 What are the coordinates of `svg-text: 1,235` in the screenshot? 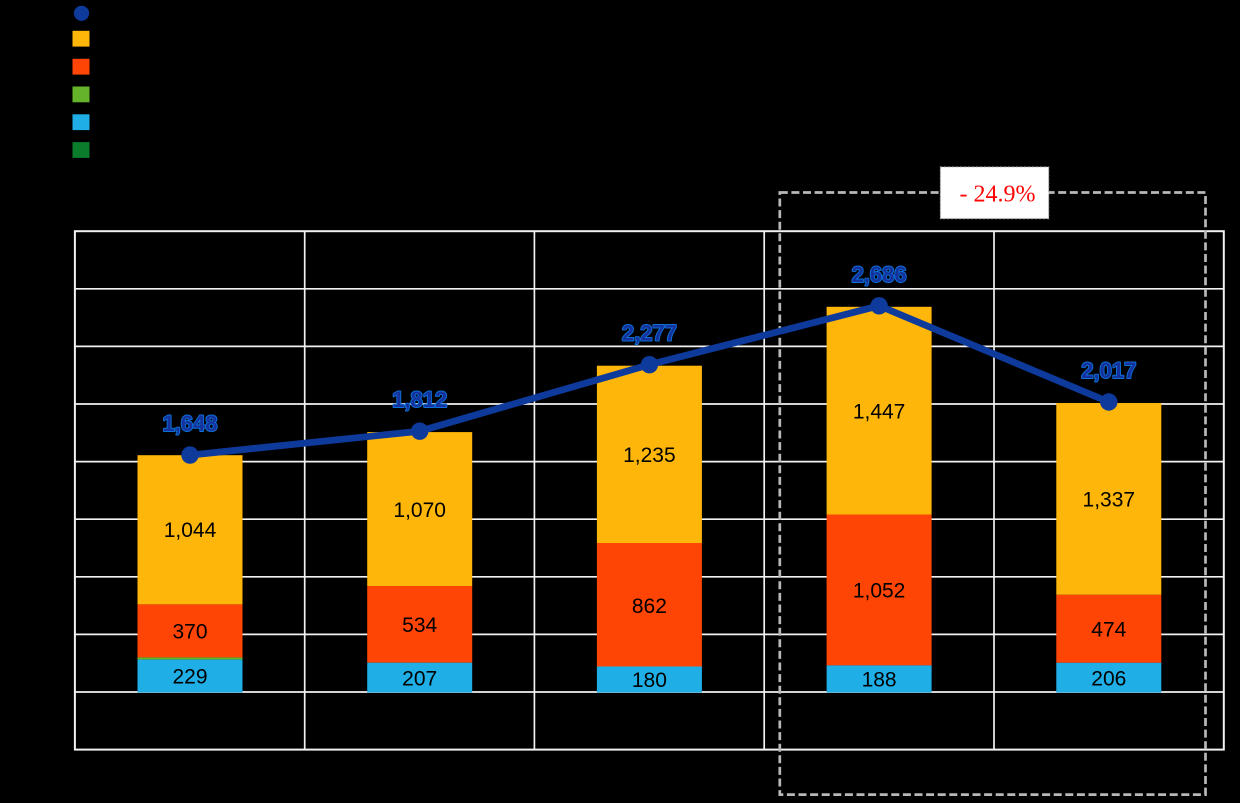 It's located at (649, 455).